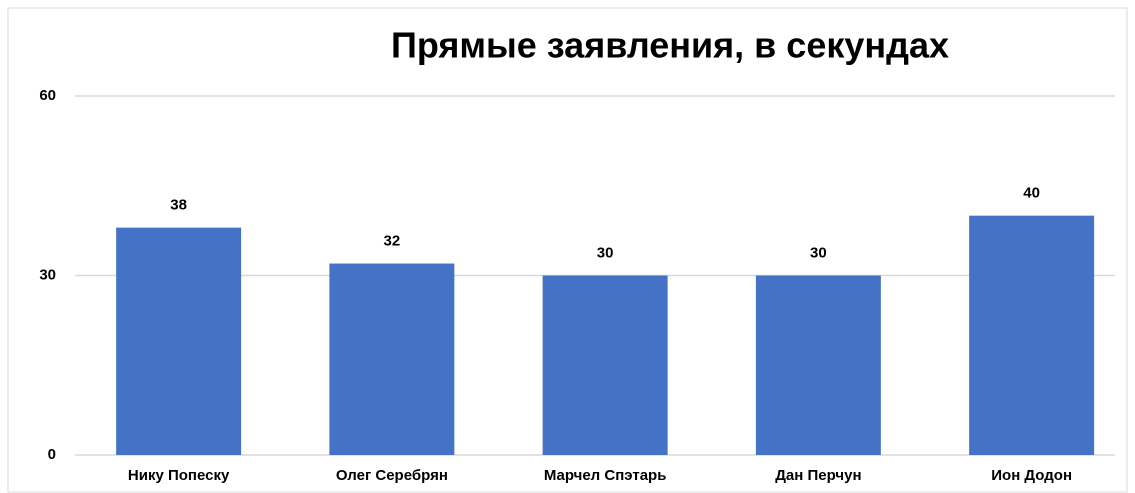 The image size is (1135, 493). Describe the element at coordinates (47, 274) in the screenshot. I see `y-tick-label: 30` at that location.